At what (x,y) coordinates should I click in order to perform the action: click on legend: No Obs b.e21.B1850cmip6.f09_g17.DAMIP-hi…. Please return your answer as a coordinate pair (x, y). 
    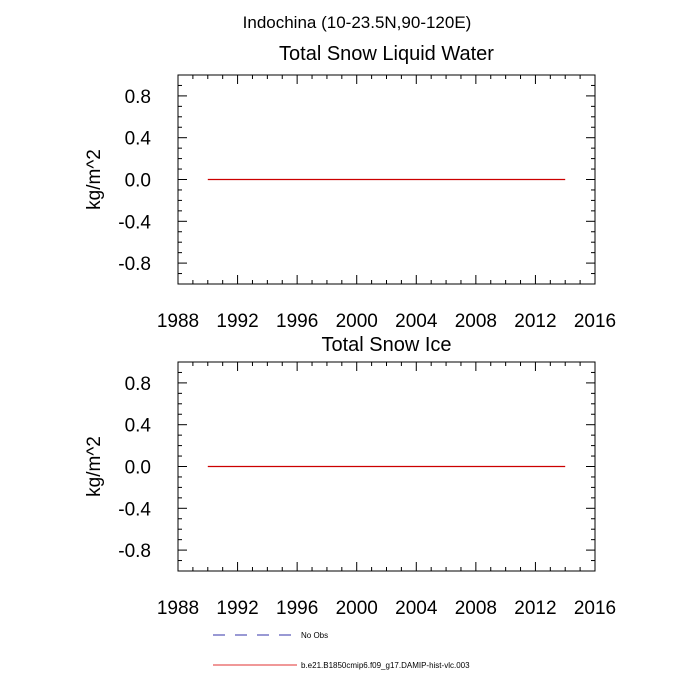
    Looking at the image, I should click on (341, 650).